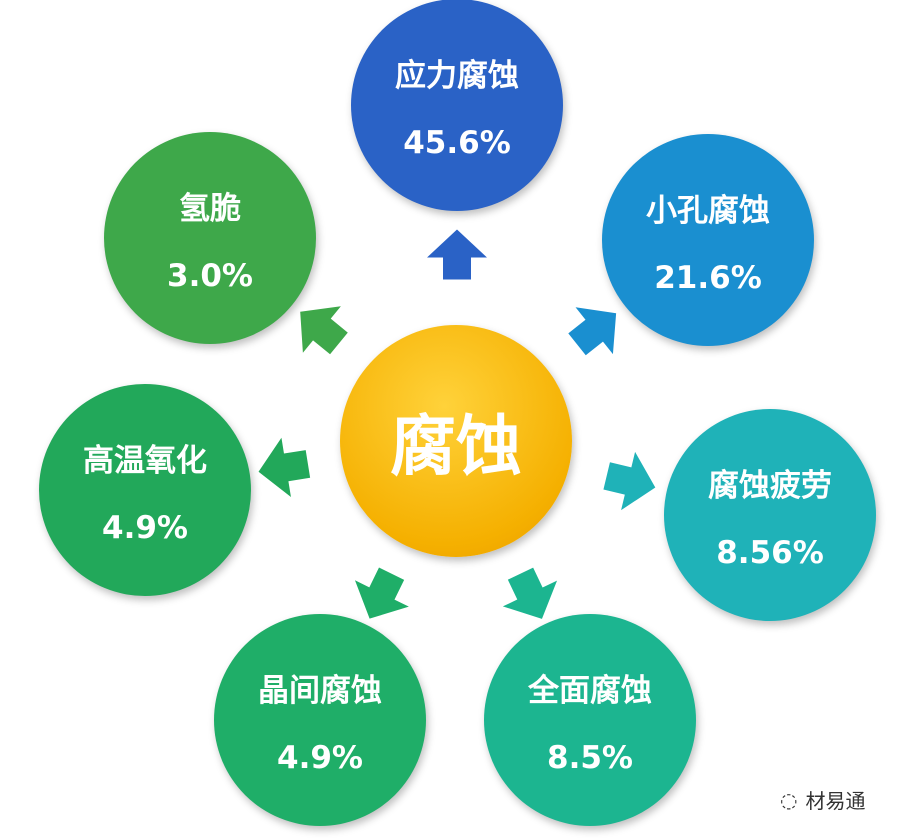  Describe the element at coordinates (708, 210) in the screenshot. I see `node-label: 小孔腐蚀` at that location.